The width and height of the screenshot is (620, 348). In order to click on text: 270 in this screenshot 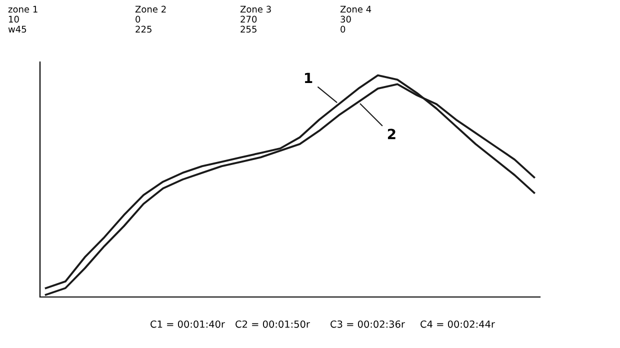, I will do `click(248, 19)`.